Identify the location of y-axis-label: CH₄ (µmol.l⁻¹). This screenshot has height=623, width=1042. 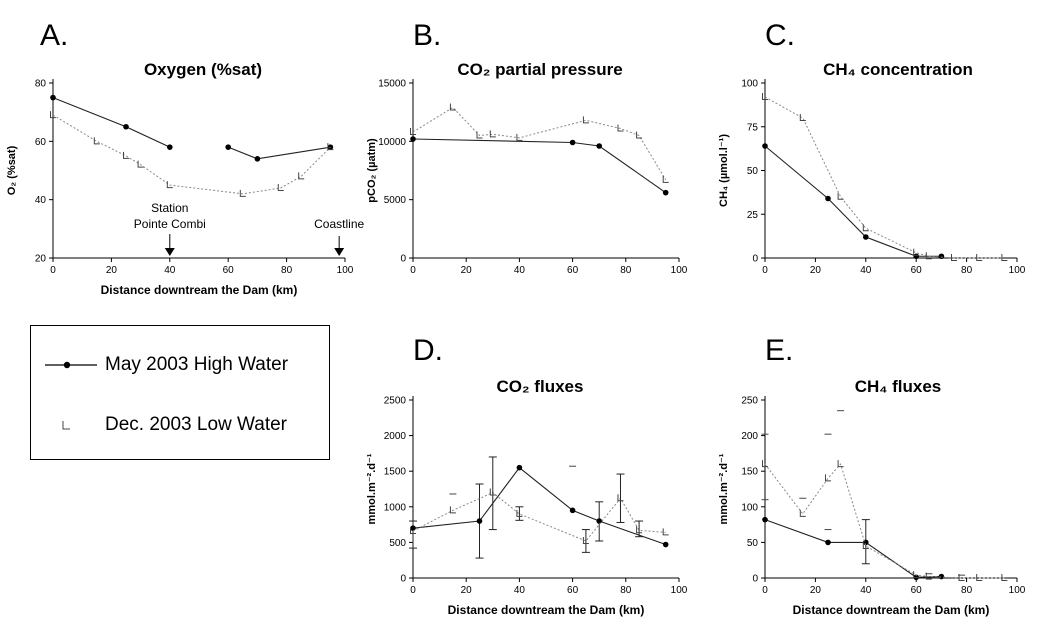
(724, 170).